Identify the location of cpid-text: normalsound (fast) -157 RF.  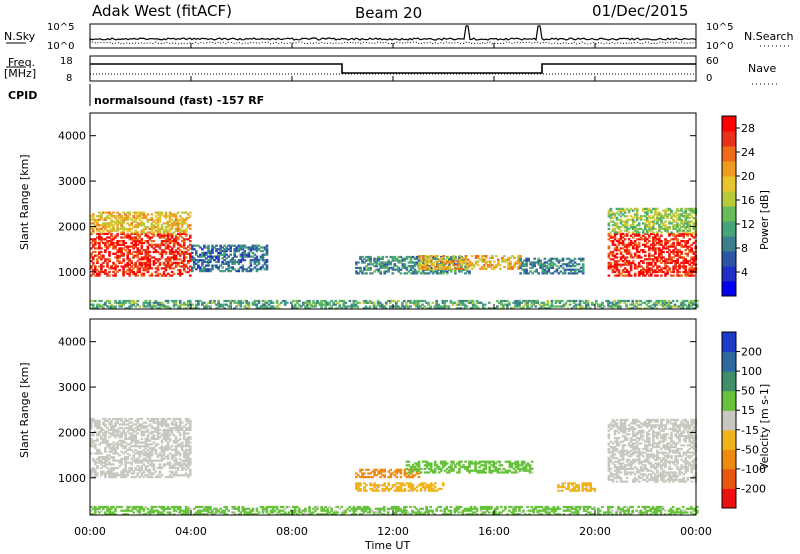
(179, 100).